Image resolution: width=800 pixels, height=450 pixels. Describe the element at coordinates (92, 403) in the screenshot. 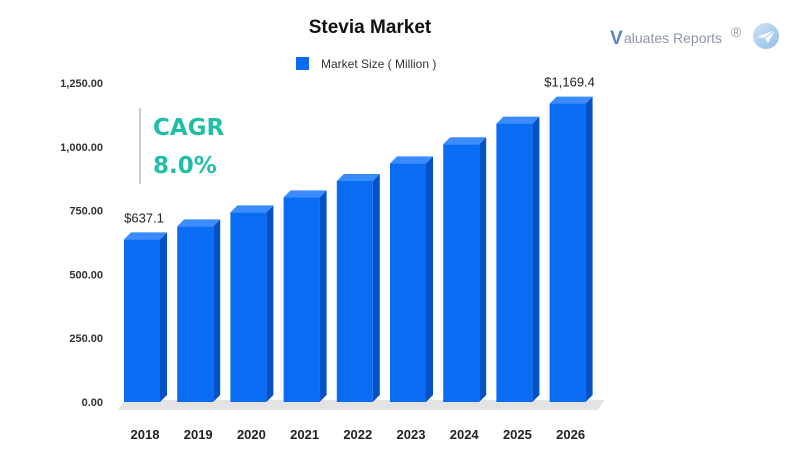

I see `y-tick-label: 0.00` at that location.